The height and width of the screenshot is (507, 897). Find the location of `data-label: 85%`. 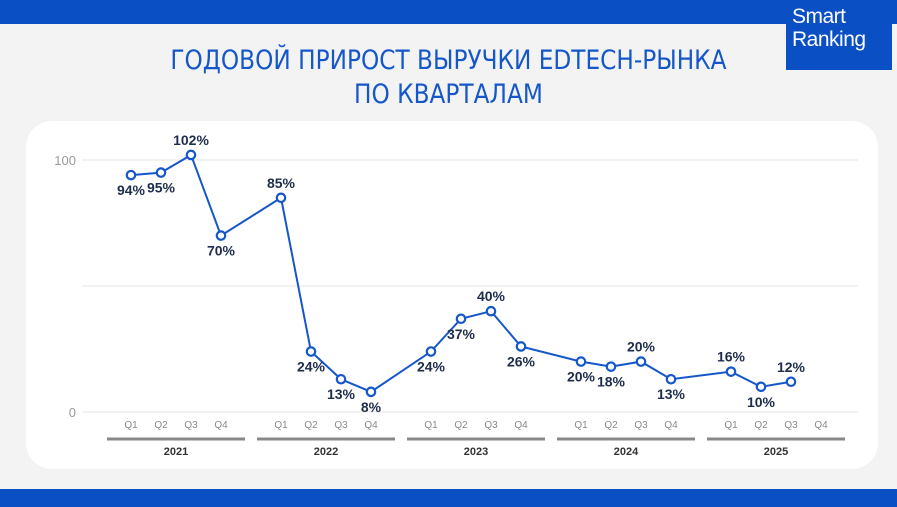

data-label: 85% is located at coordinates (281, 183).